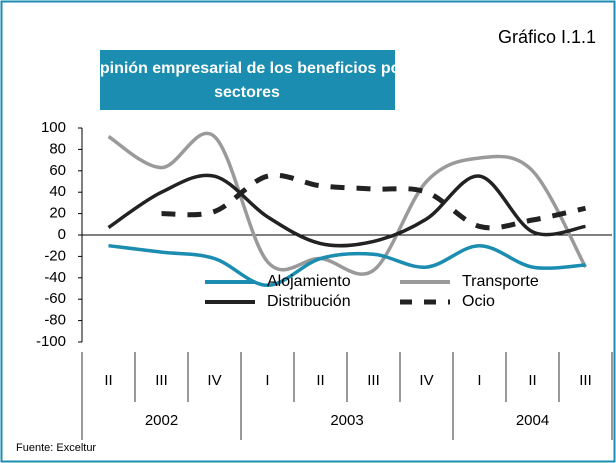  What do you see at coordinates (247, 80) in the screenshot?
I see `title-box` at bounding box center [247, 80].